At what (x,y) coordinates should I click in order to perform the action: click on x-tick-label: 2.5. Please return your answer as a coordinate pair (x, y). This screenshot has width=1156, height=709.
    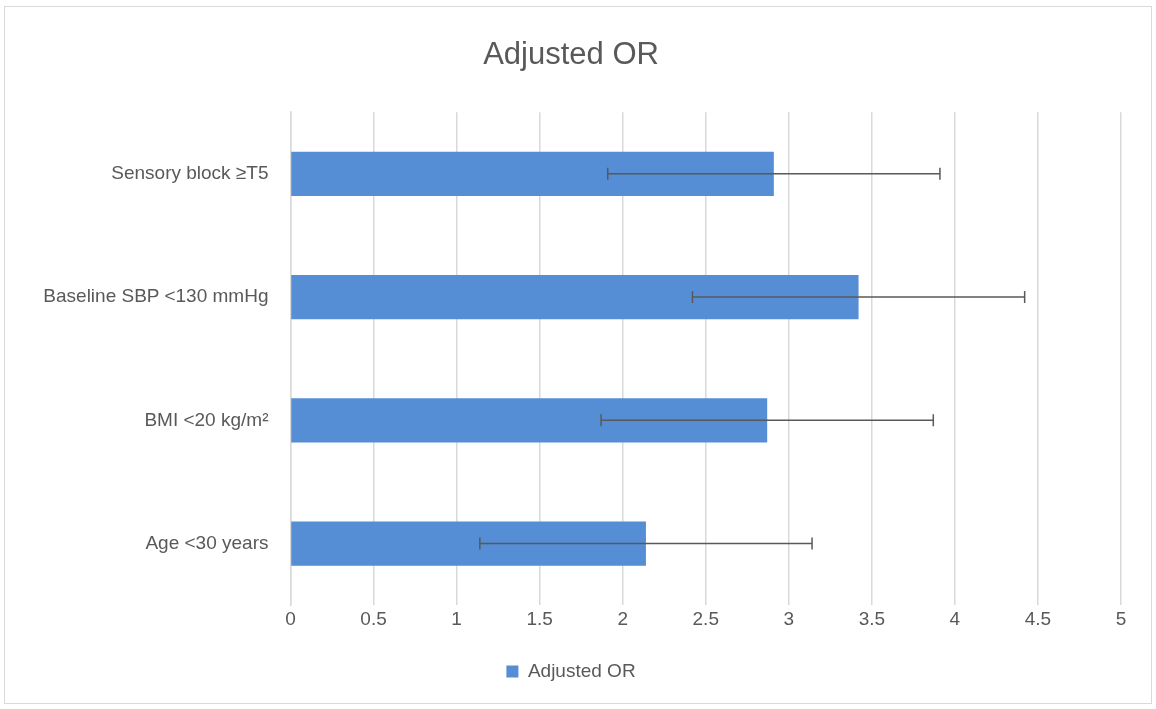
    Looking at the image, I should click on (705, 618).